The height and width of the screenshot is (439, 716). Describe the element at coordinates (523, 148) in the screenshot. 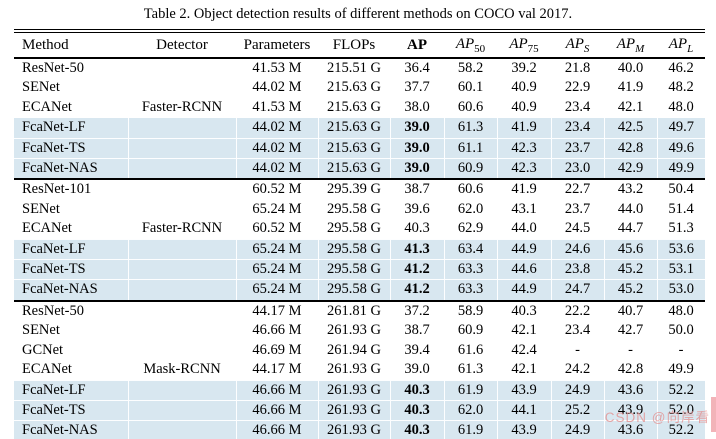

I see `cell-ap75: 42.3` at that location.